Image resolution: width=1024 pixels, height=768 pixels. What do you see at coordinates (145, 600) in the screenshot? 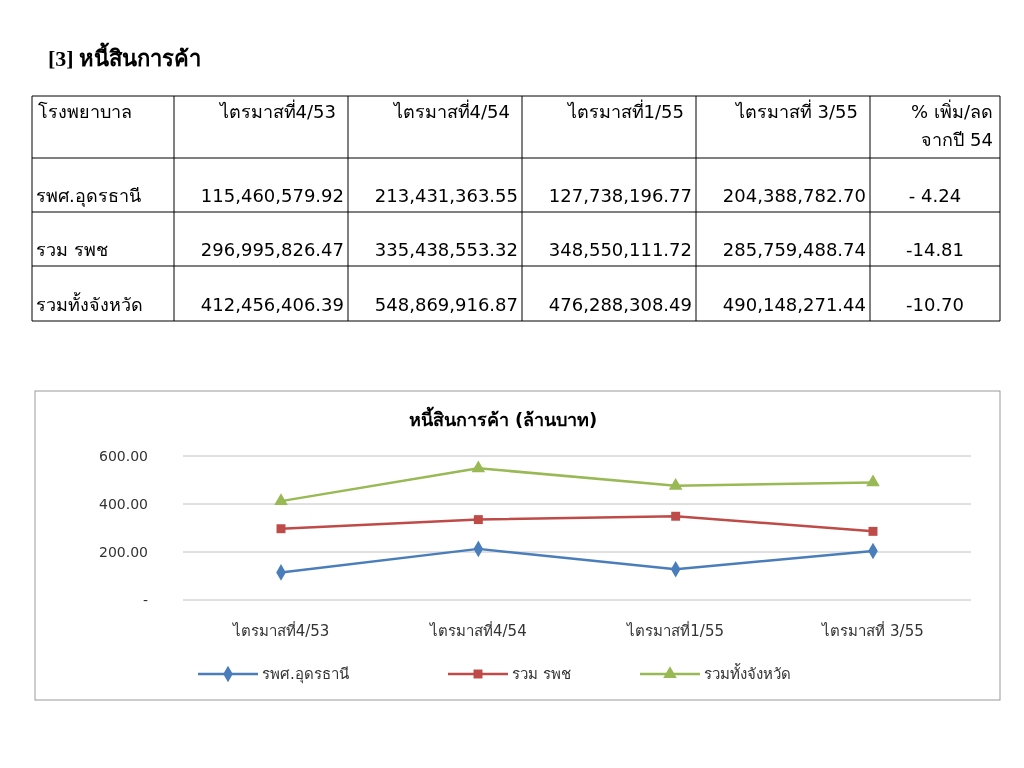
I see `y-tick-label: -` at bounding box center [145, 600].